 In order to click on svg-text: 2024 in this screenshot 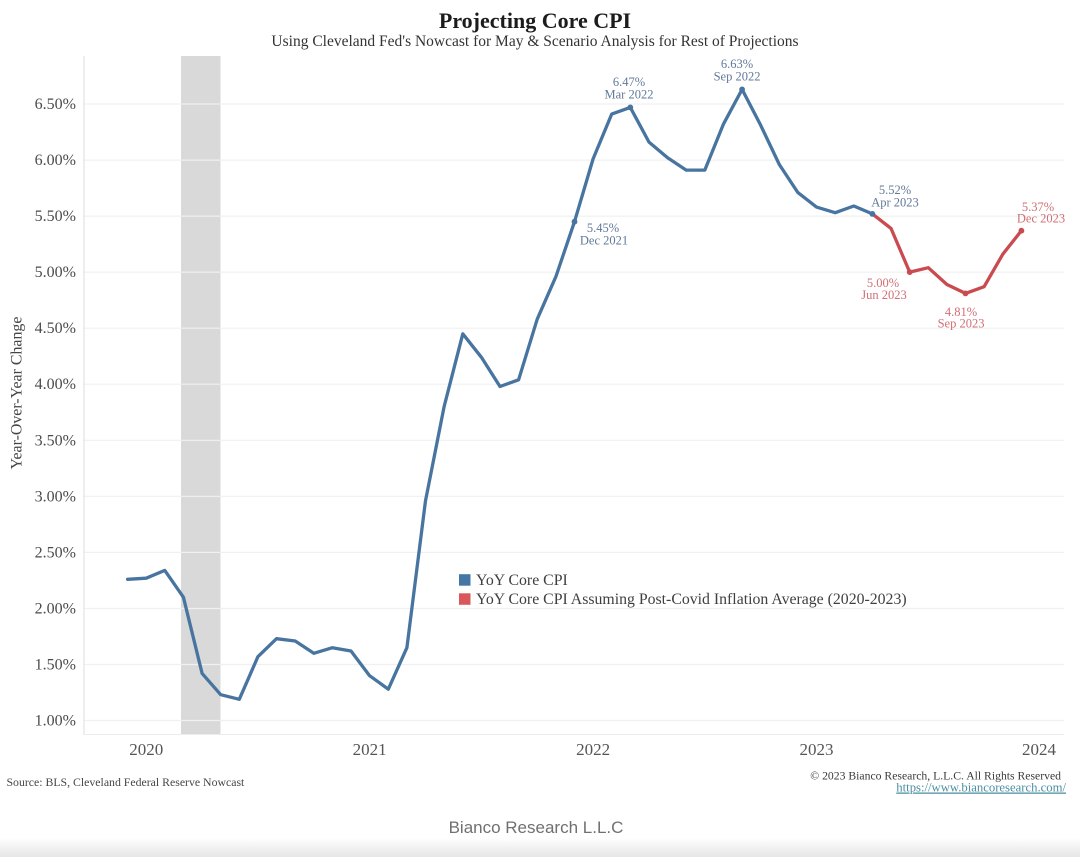, I will do `click(1039, 749)`.